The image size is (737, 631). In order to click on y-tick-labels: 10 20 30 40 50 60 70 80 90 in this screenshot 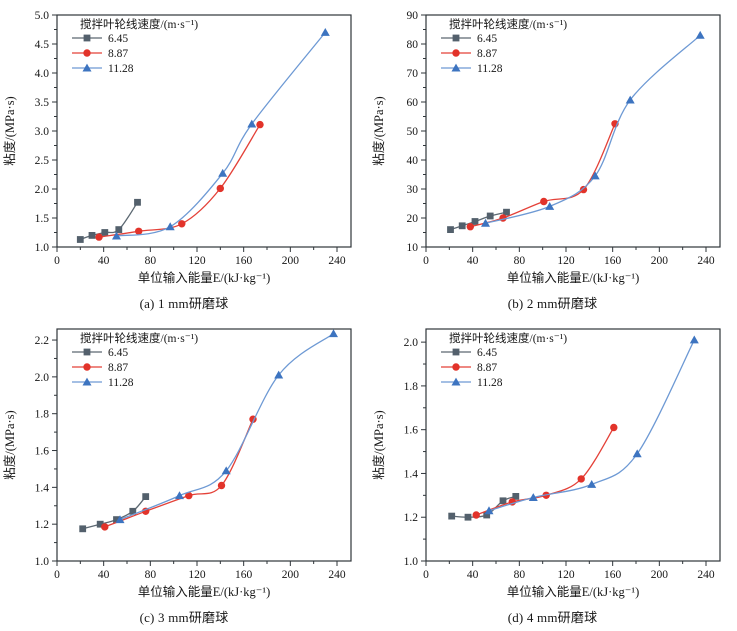, I will do `click(412, 132)`.